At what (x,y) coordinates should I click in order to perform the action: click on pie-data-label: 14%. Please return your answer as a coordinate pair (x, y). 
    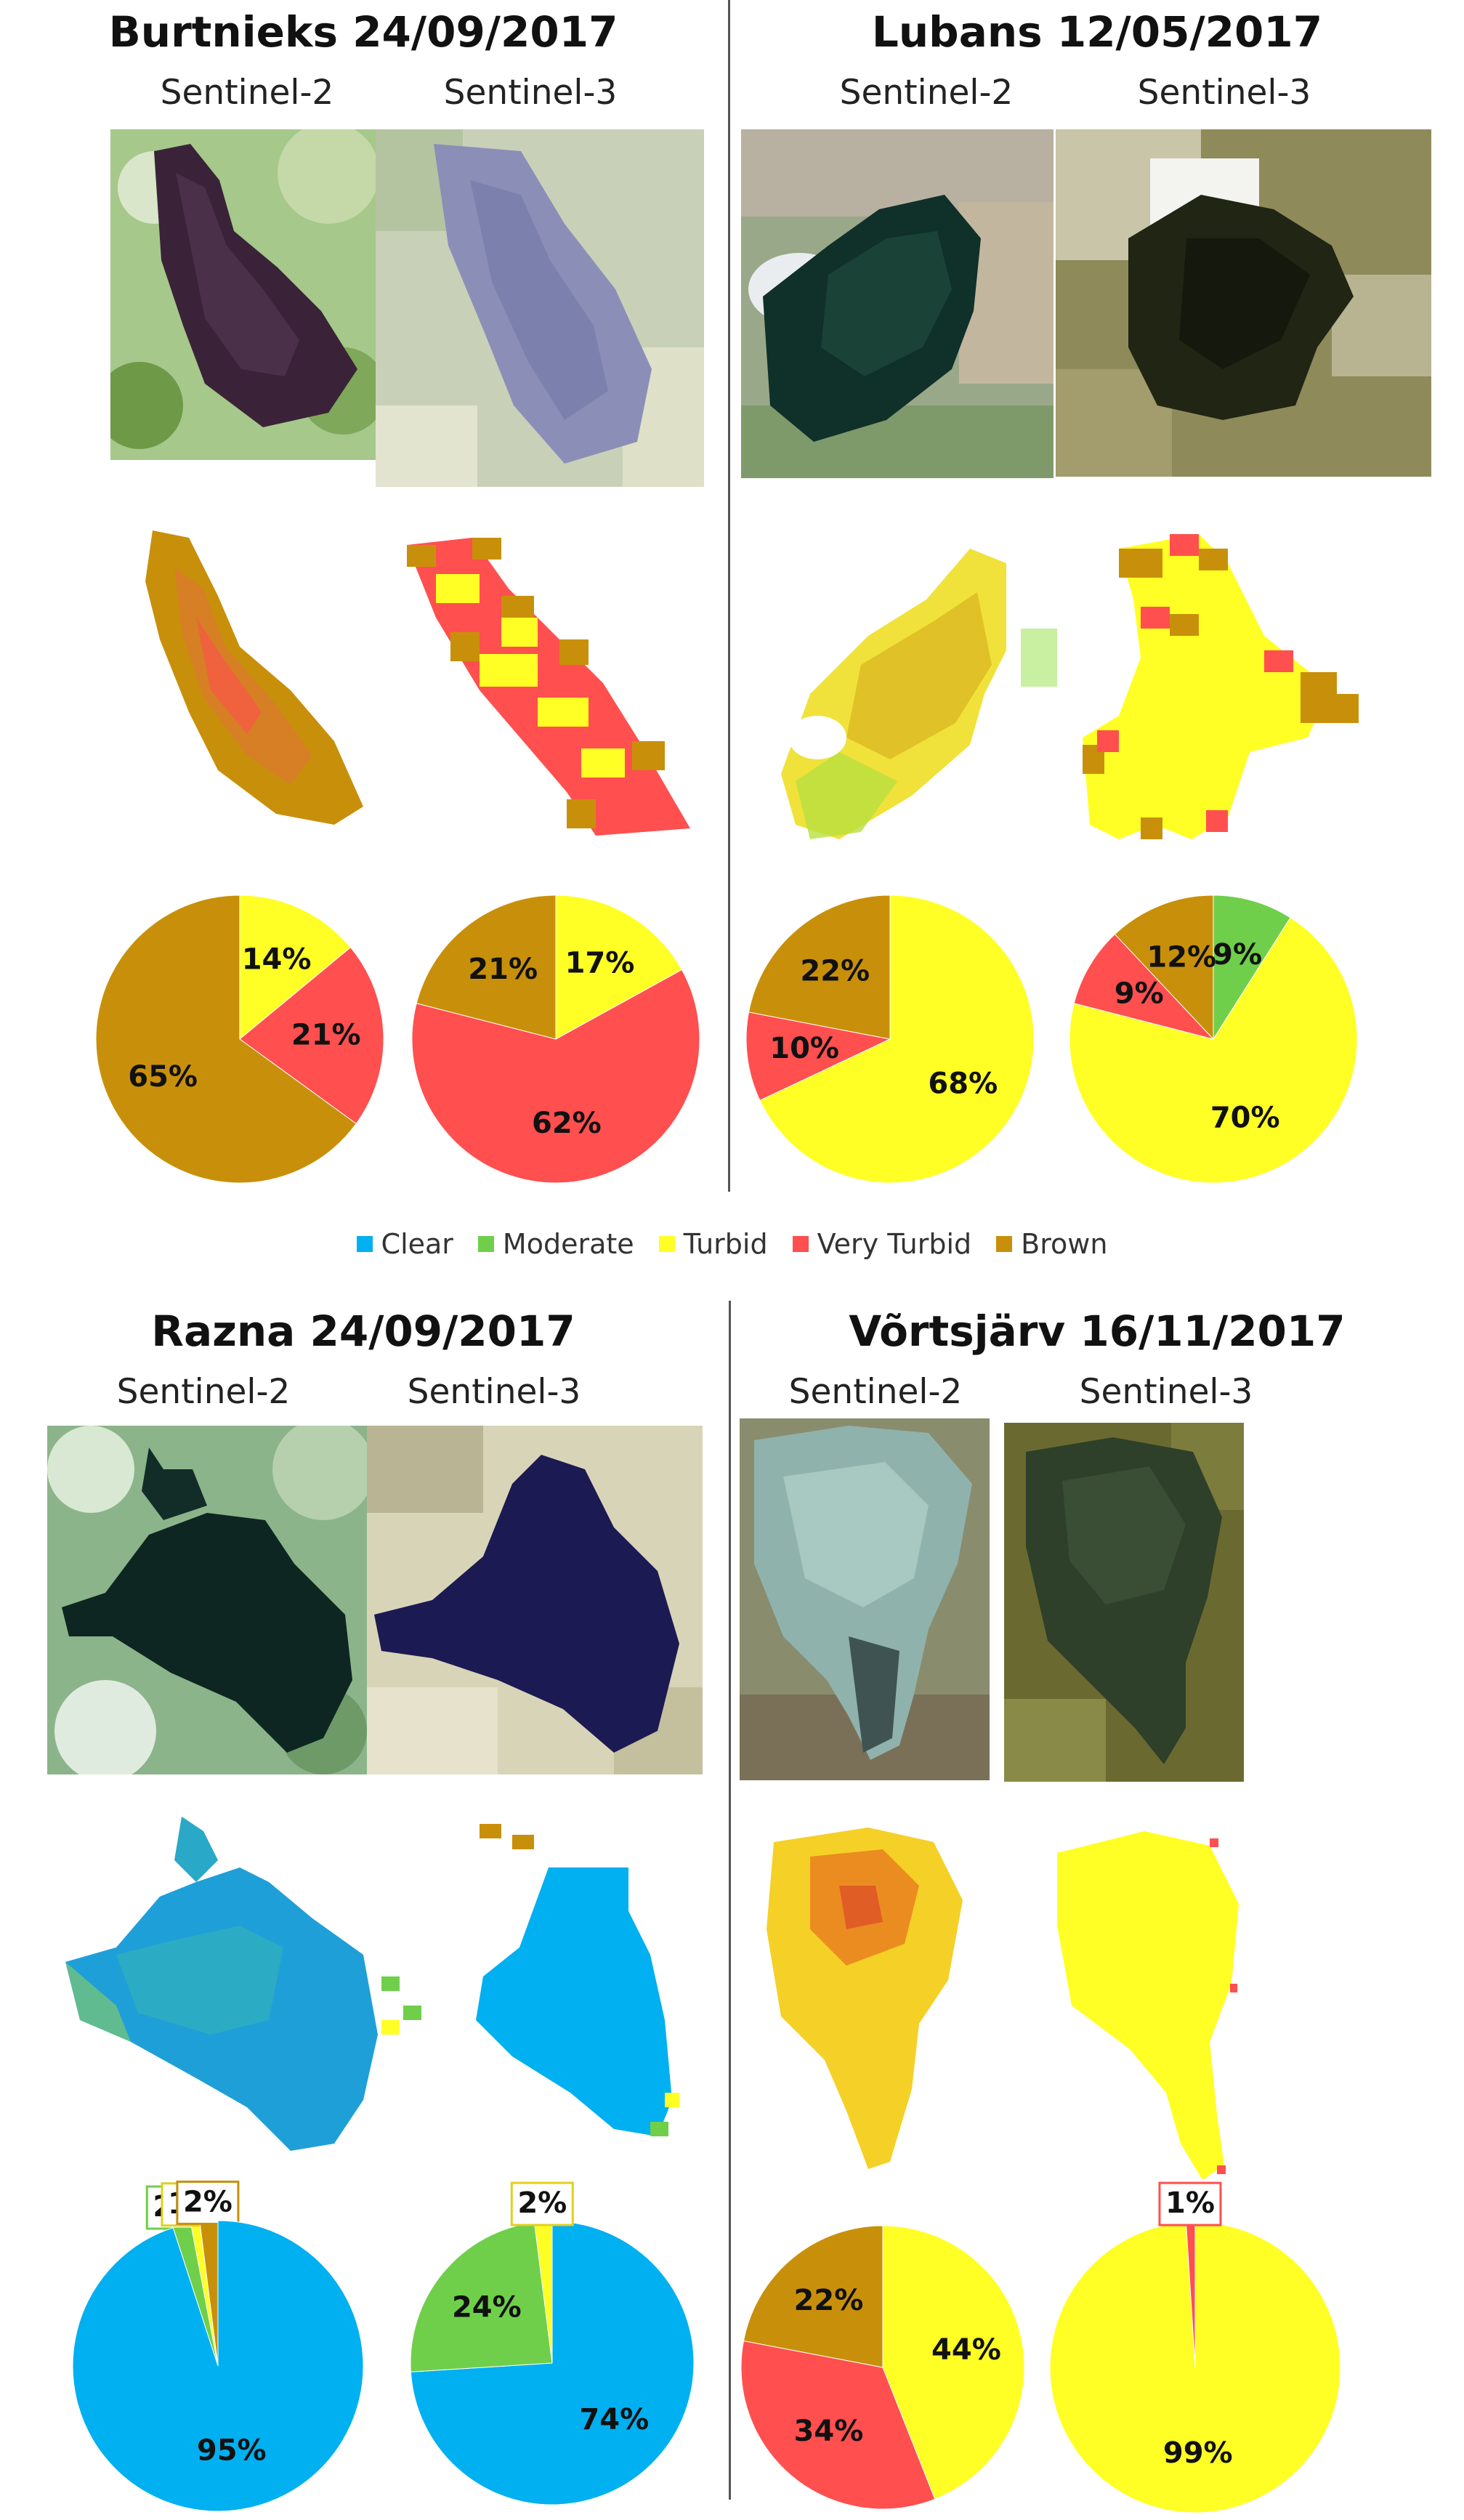
    Looking at the image, I should click on (277, 960).